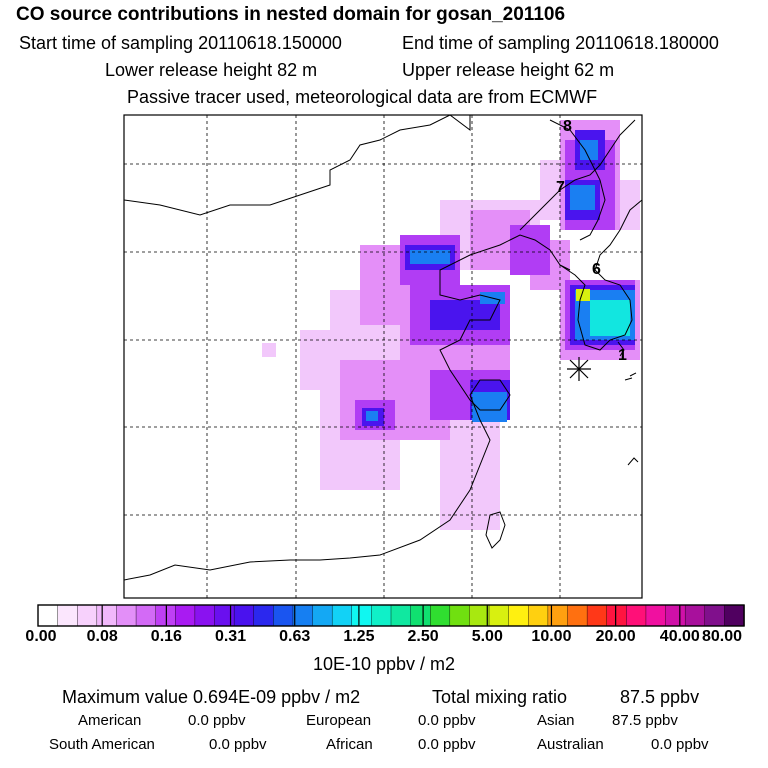  What do you see at coordinates (722, 636) in the screenshot?
I see `colorbar-tick-label: 80.00` at bounding box center [722, 636].